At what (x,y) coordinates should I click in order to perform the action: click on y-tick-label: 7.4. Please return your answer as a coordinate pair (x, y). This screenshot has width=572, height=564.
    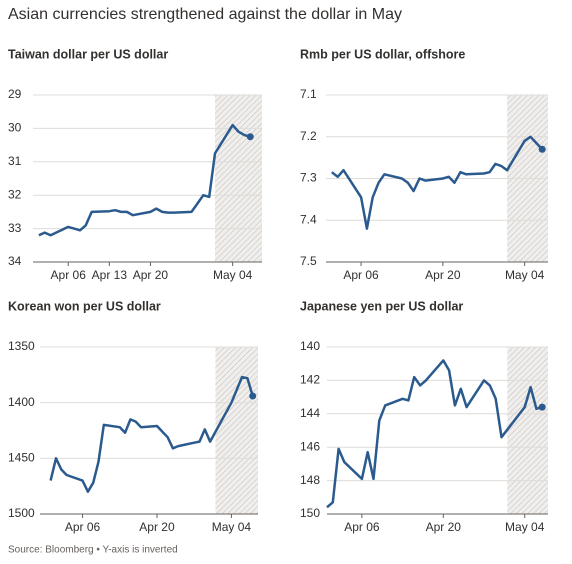
    Looking at the image, I should click on (308, 219).